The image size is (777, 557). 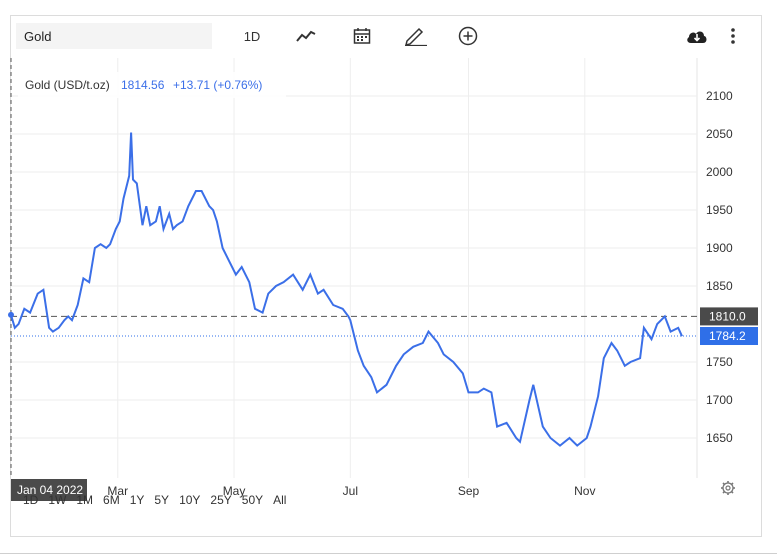 What do you see at coordinates (190, 500) in the screenshot?
I see `range-button-10y: 10Y` at bounding box center [190, 500].